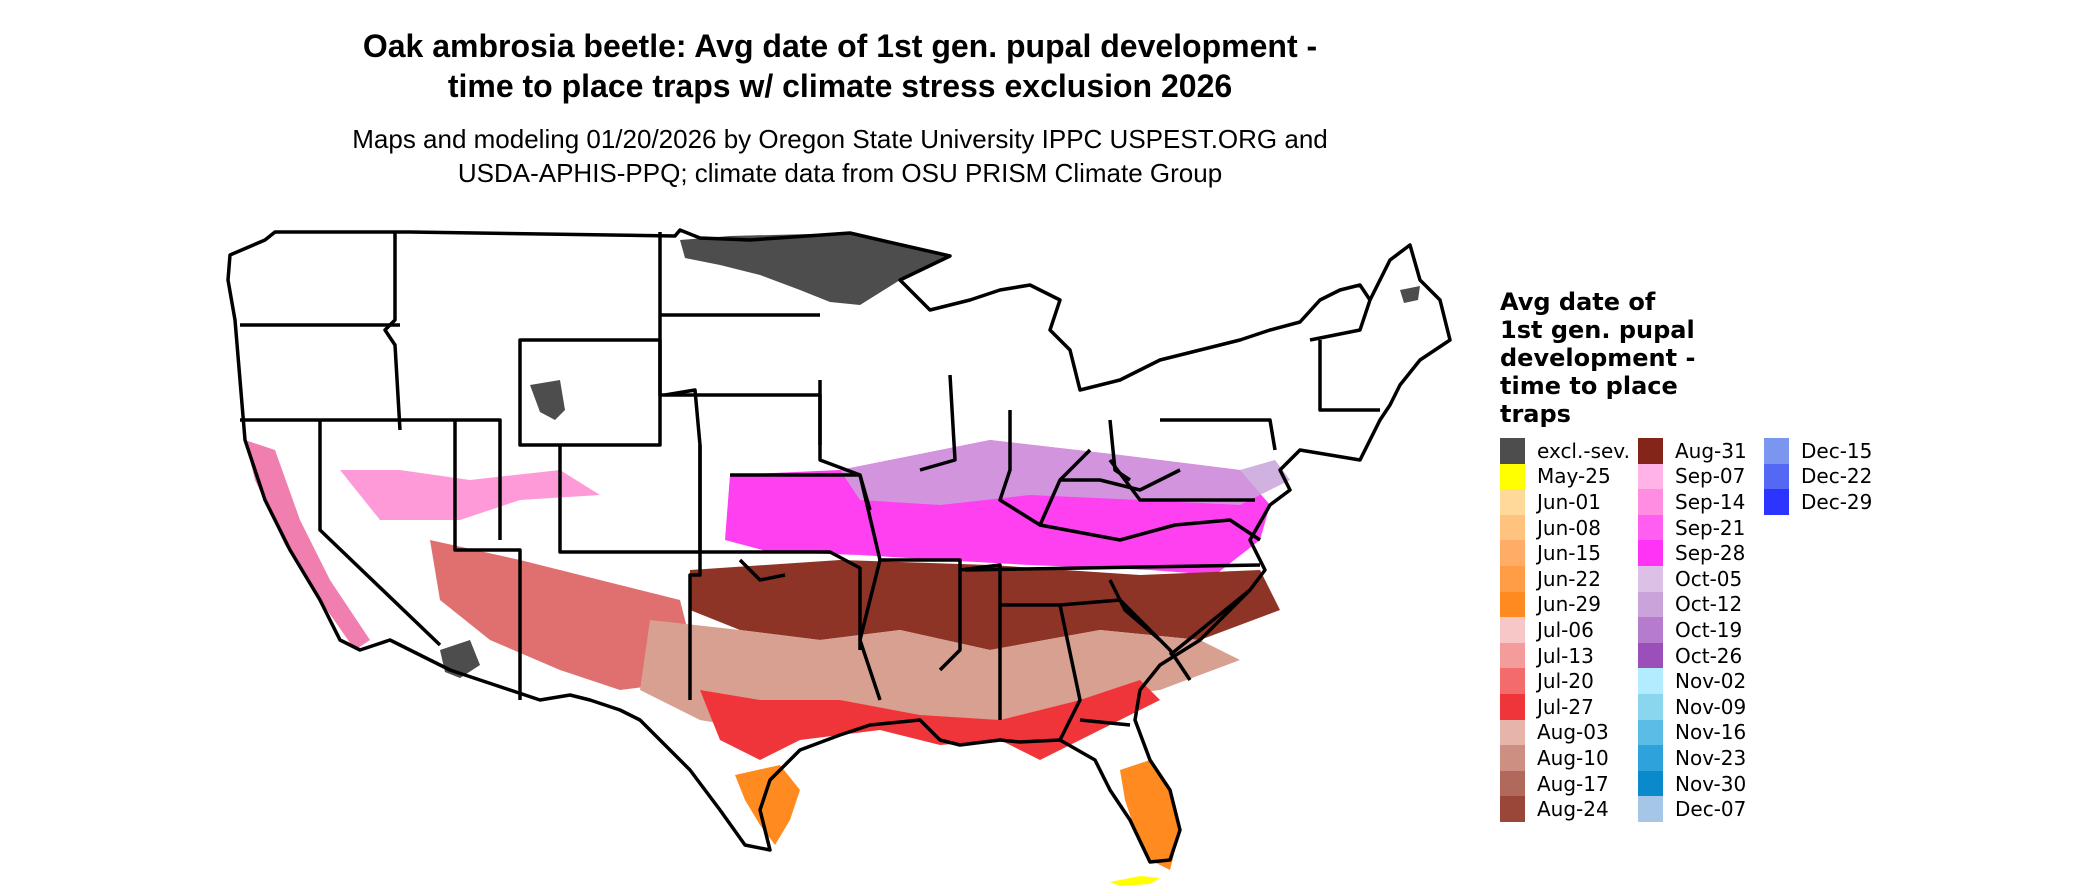  Describe the element at coordinates (1569, 527) in the screenshot. I see `legend-label: Jun-08` at that location.